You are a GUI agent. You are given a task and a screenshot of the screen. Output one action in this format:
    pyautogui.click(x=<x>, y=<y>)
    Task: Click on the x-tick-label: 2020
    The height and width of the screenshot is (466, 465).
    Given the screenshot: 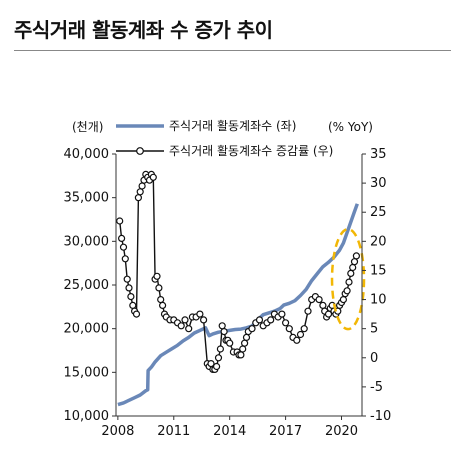 What is the action you would take?
    pyautogui.click(x=341, y=431)
    